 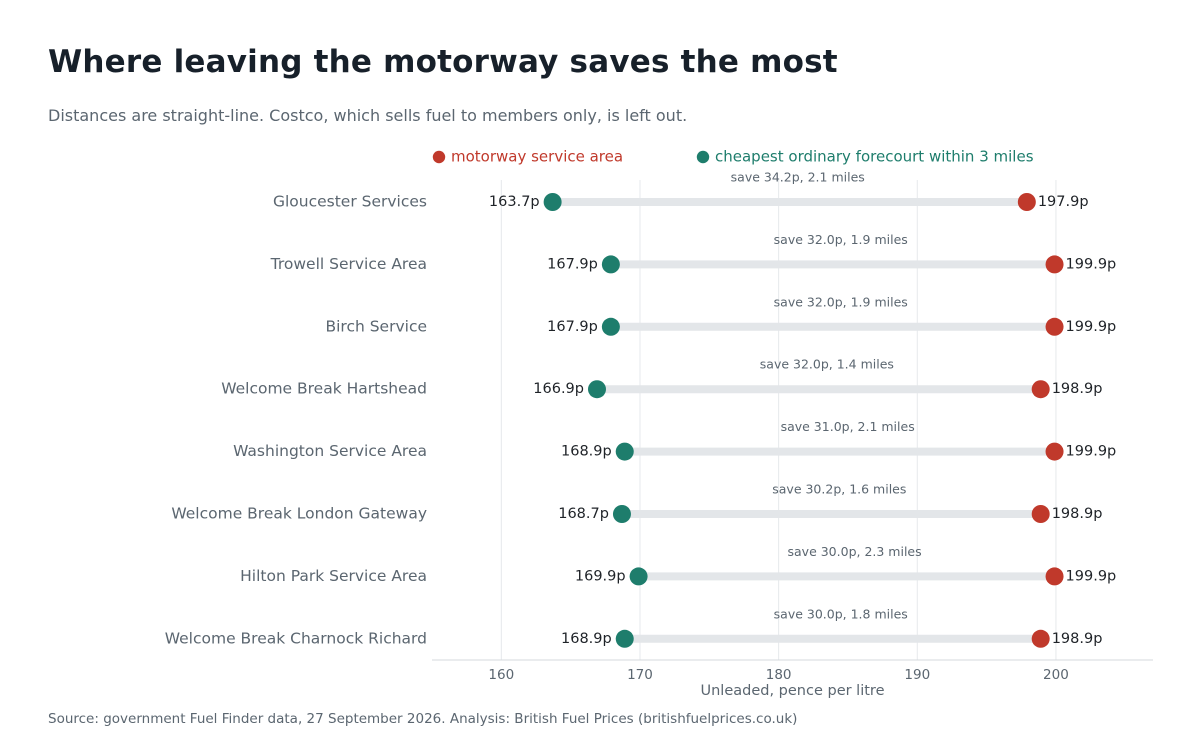 What do you see at coordinates (583, 514) in the screenshot?
I see `forecourt-value-label: 168.7p` at bounding box center [583, 514].